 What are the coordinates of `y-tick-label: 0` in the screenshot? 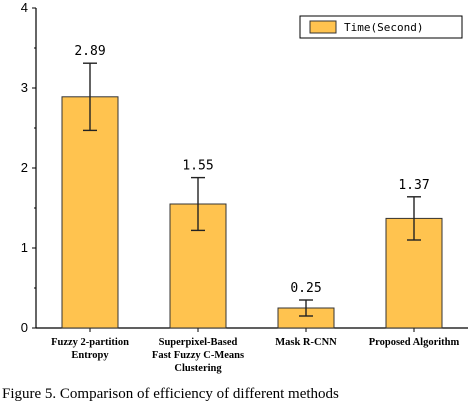 It's located at (24, 327).